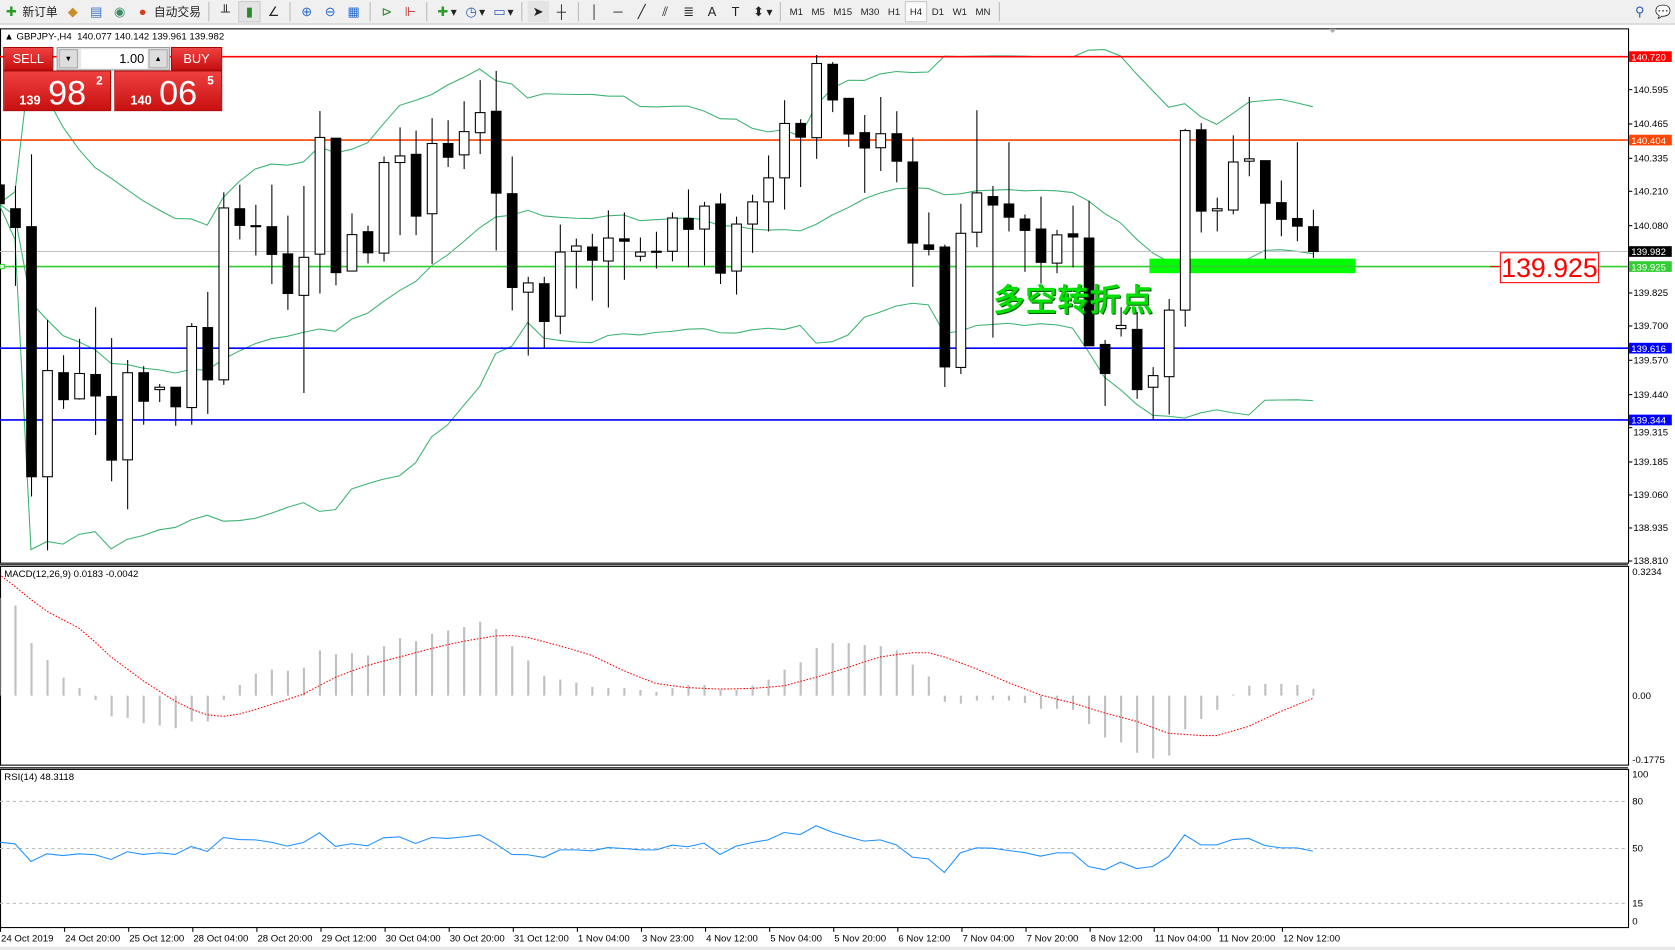 The width and height of the screenshot is (1675, 950). I want to click on text-icon: A, so click(712, 11).